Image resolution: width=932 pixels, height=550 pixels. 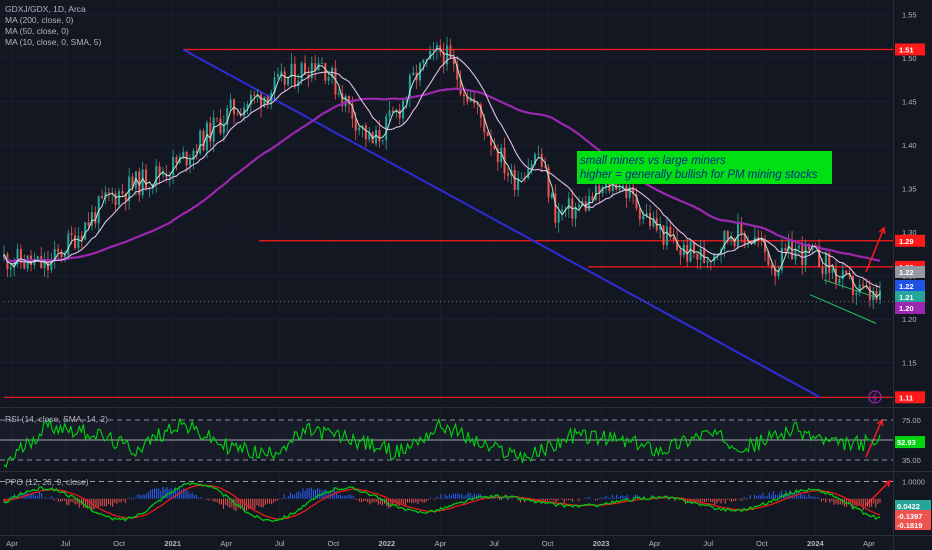 What do you see at coordinates (910, 286) in the screenshot?
I see `price-tag` at bounding box center [910, 286].